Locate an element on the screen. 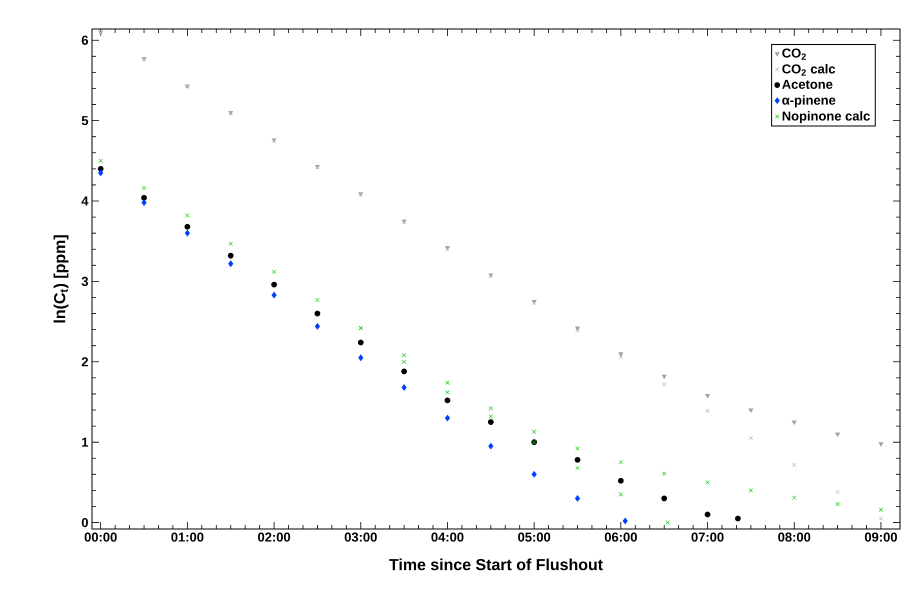 The width and height of the screenshot is (916, 601). y-tick-label: 3 is located at coordinates (85, 281).